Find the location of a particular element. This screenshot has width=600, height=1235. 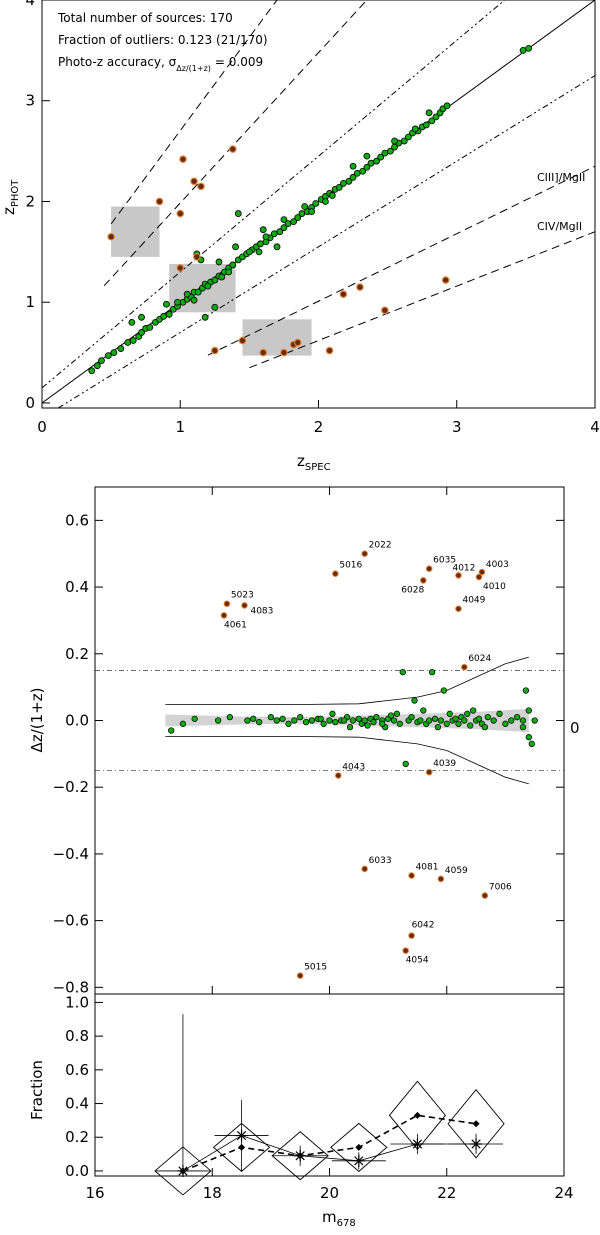

upper-envelope is located at coordinates (347, 680).